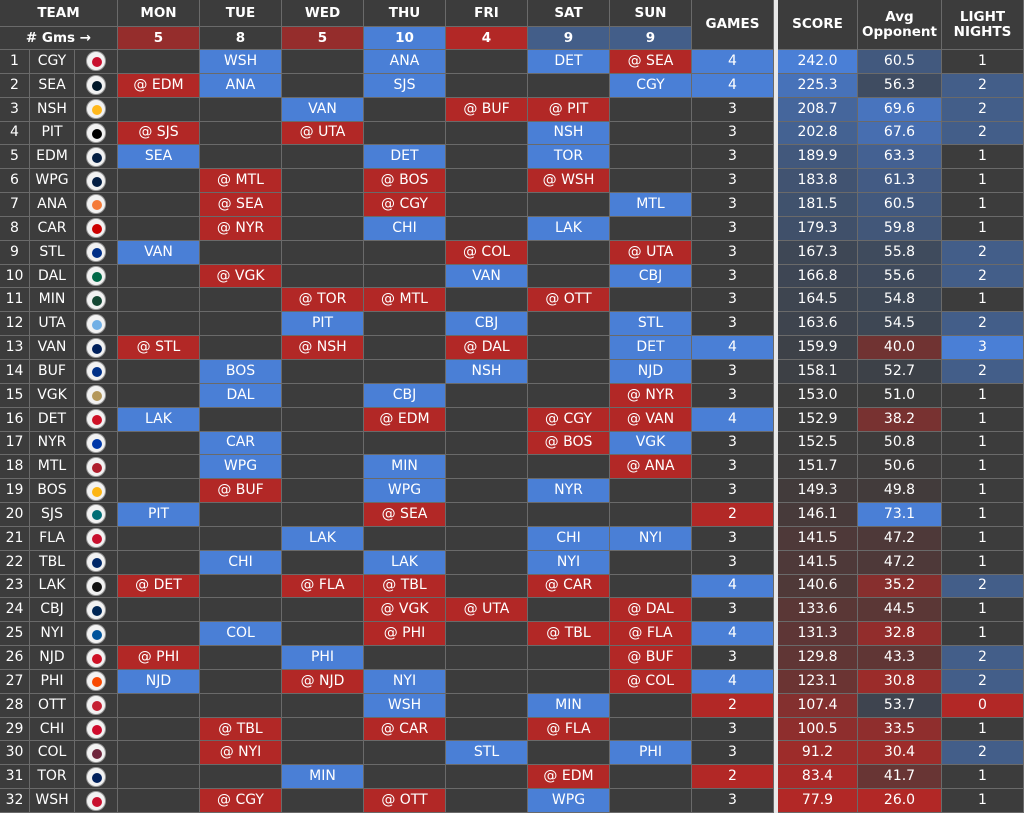 The image size is (1024, 813). I want to click on matchup: @ VAN, so click(651, 419).